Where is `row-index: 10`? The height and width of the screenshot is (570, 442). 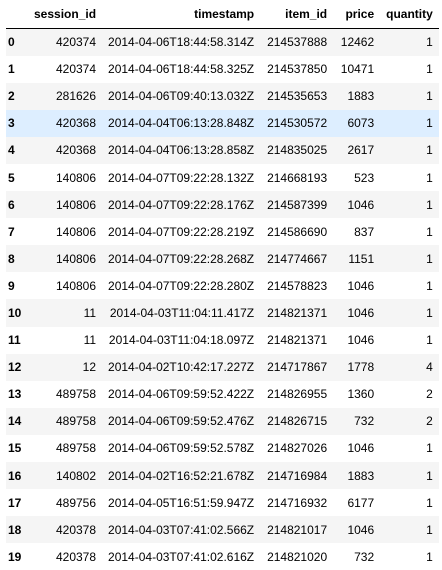 row-index: 10 is located at coordinates (17, 312).